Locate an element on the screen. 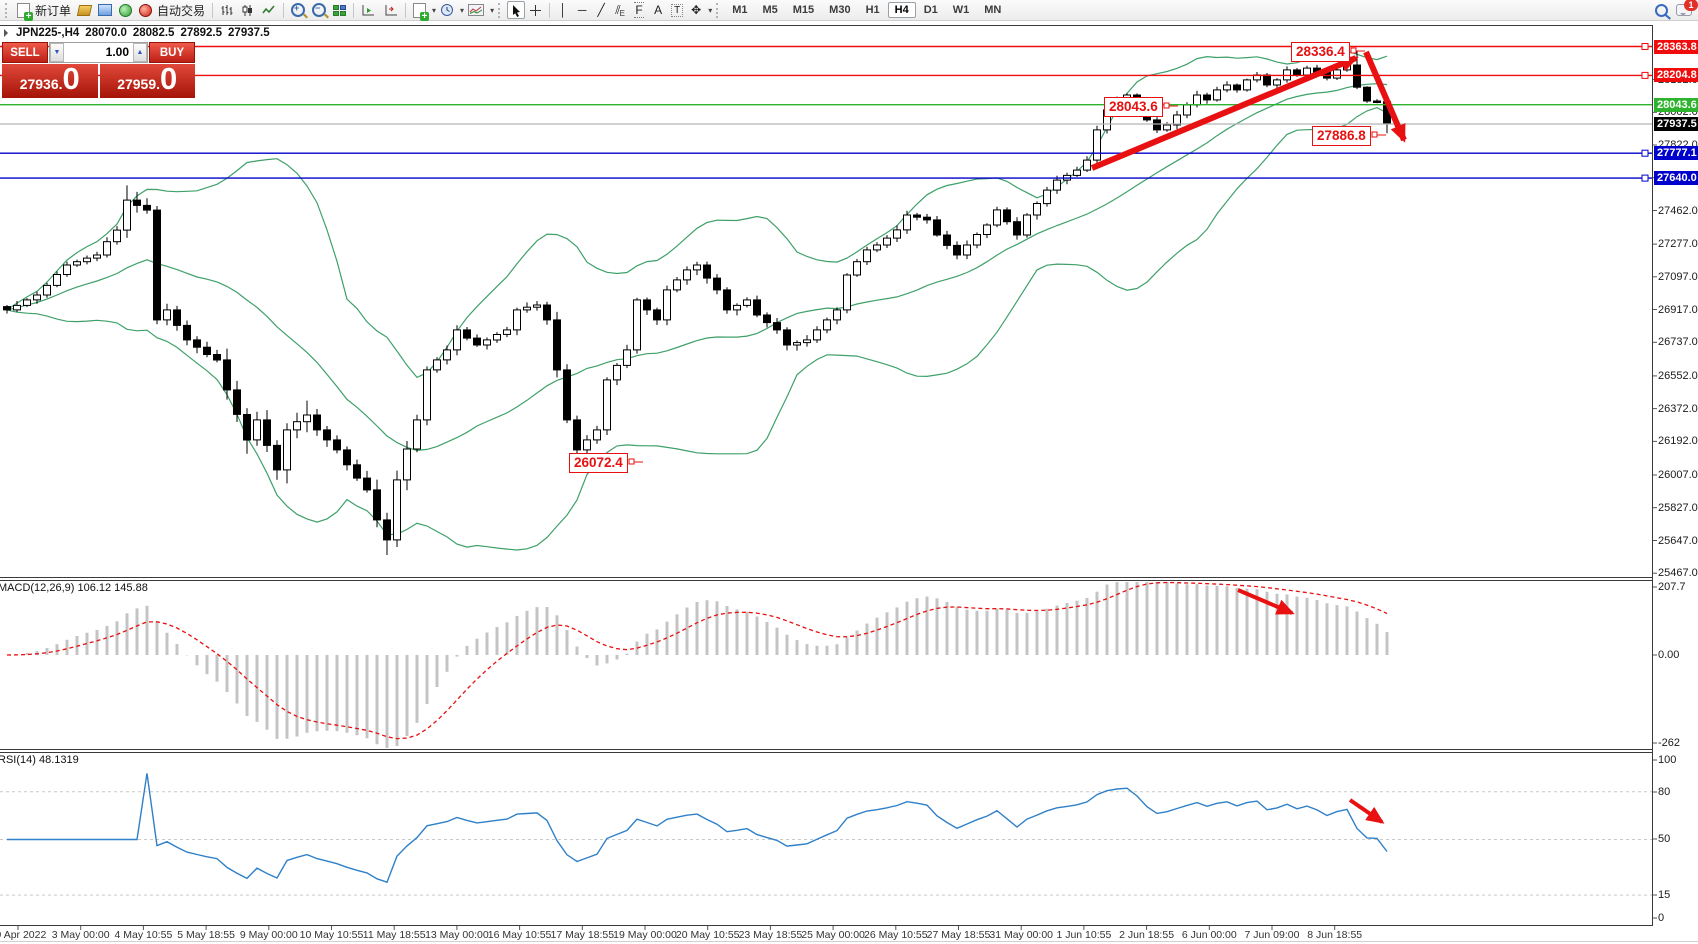  navigator-button is located at coordinates (125, 10).